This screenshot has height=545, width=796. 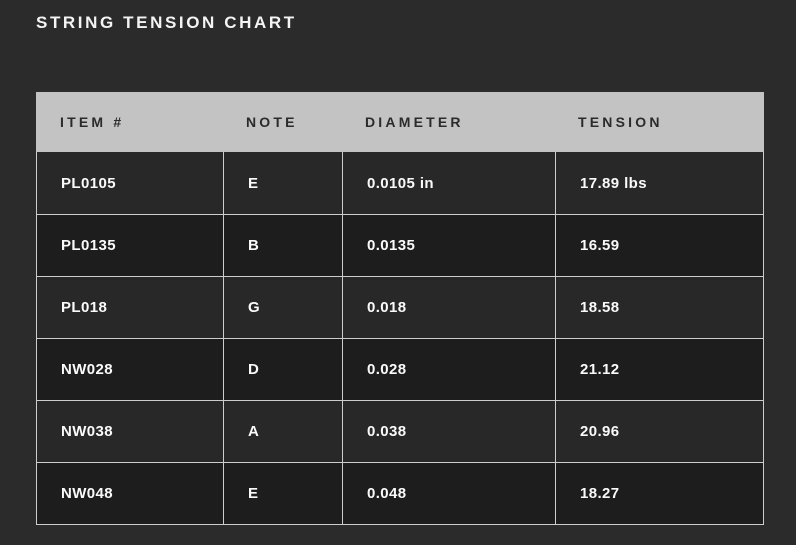 What do you see at coordinates (84, 307) in the screenshot?
I see `cell-item: PL018` at bounding box center [84, 307].